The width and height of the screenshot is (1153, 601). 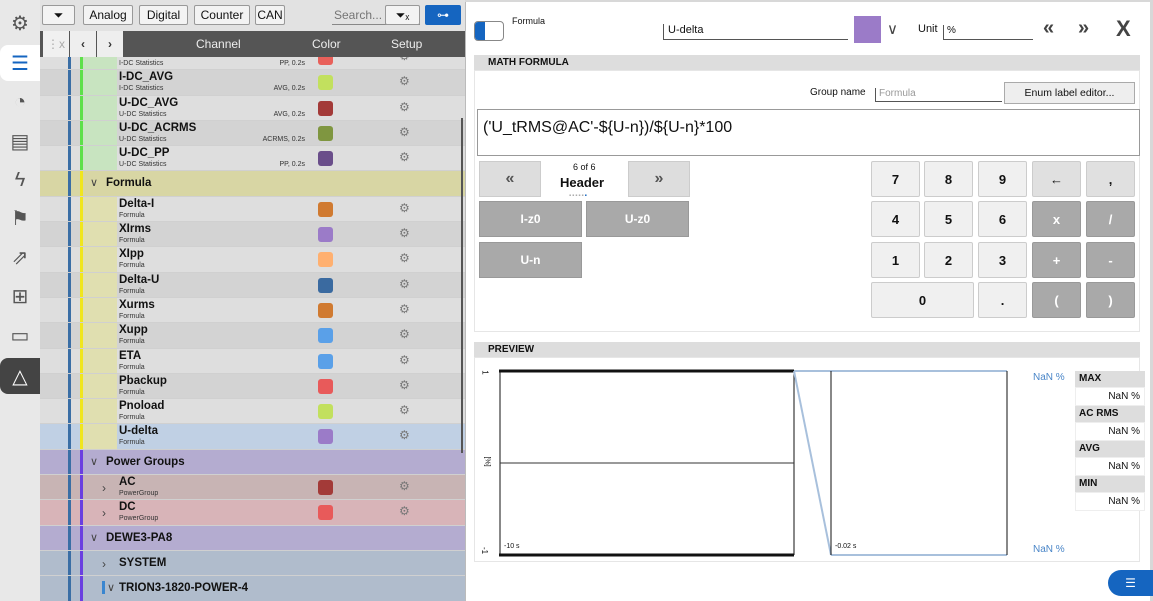 I want to click on group-name-input: Formula, so click(x=938, y=95).